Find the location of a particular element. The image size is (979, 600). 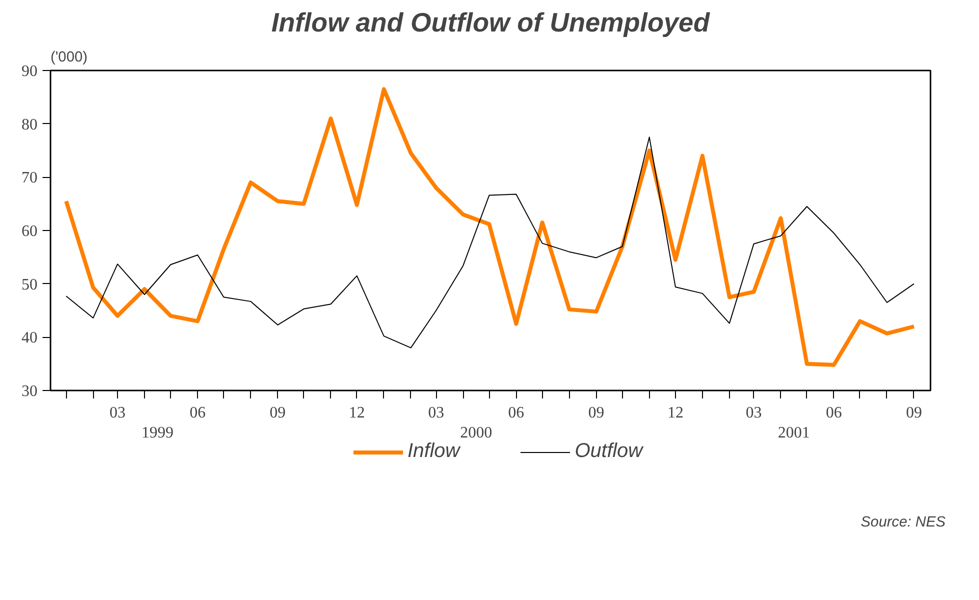

text: 1999 is located at coordinates (158, 433).